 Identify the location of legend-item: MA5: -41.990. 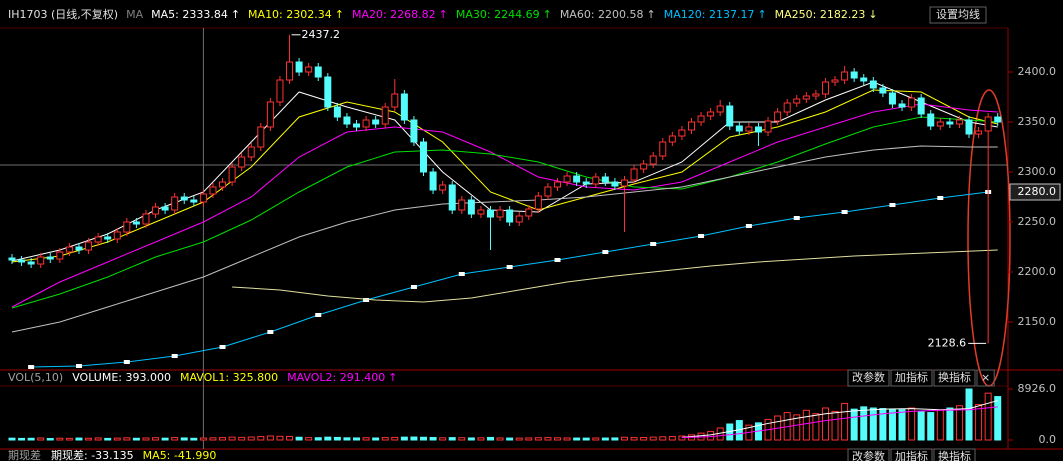
(180, 455).